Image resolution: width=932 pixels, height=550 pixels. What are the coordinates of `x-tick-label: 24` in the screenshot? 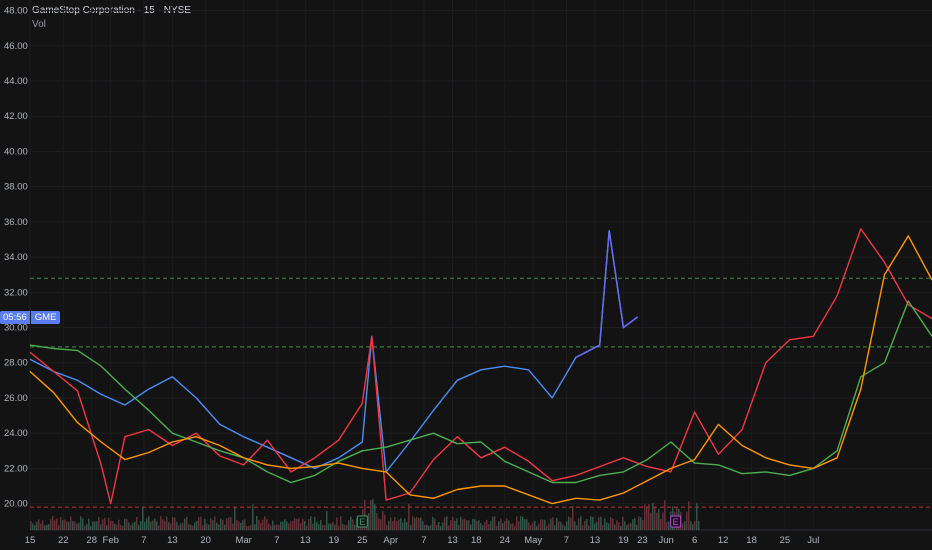 It's located at (504, 540).